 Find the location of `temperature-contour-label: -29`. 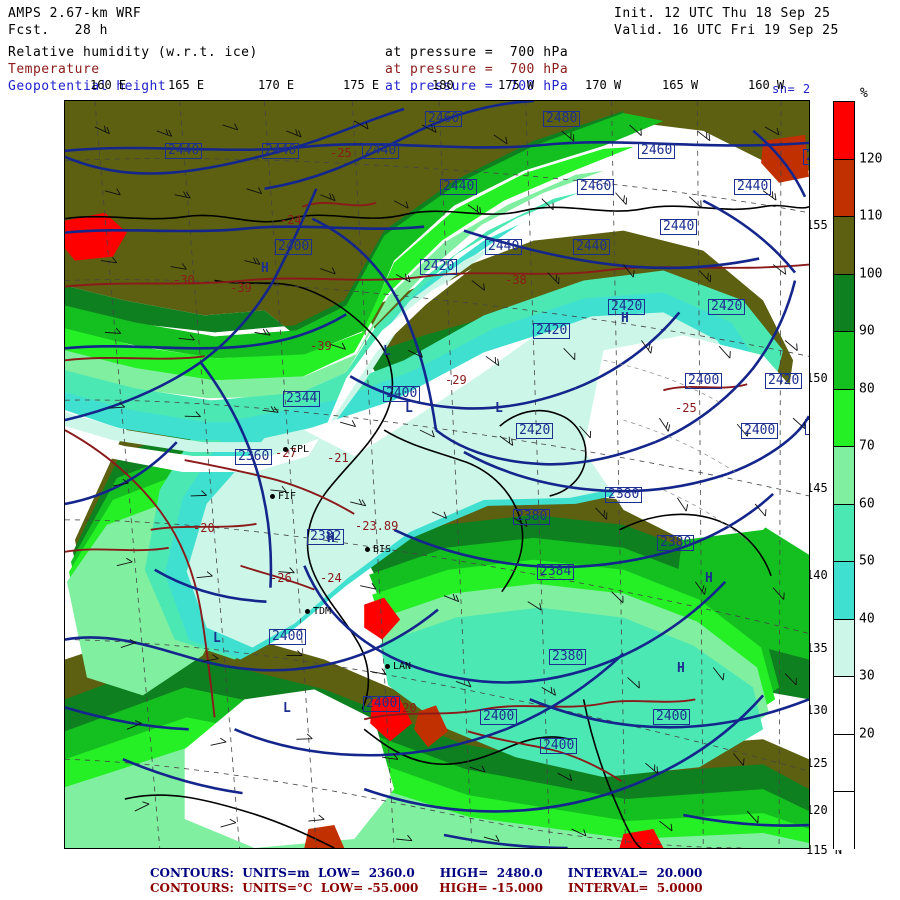

temperature-contour-label: -29 is located at coordinates (456, 380).